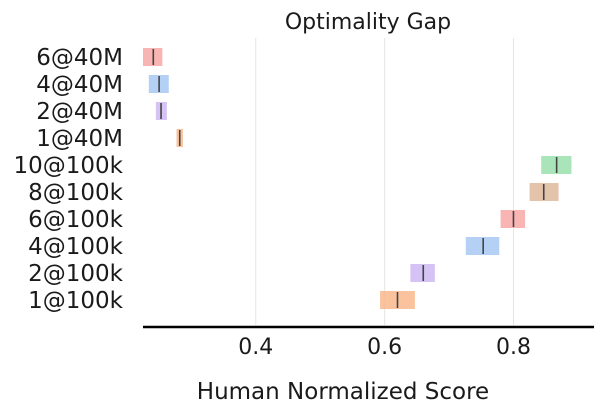  What do you see at coordinates (76, 220) in the screenshot?
I see `y-tick-label: 6@100k` at bounding box center [76, 220].